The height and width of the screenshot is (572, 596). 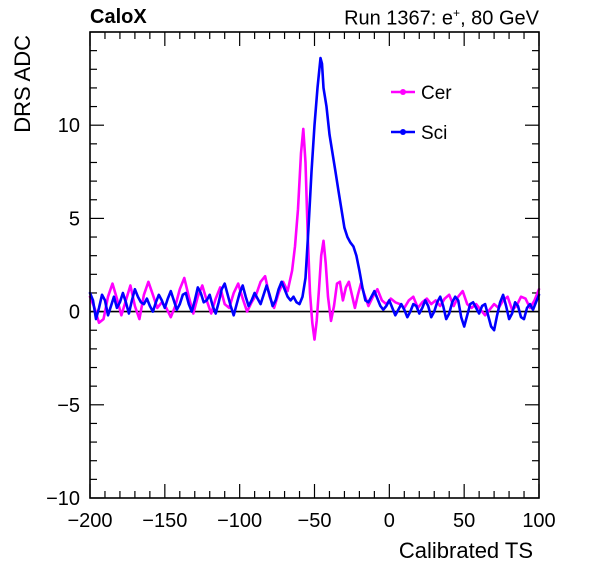 I want to click on legend-label-sci: Sci, so click(x=434, y=133).